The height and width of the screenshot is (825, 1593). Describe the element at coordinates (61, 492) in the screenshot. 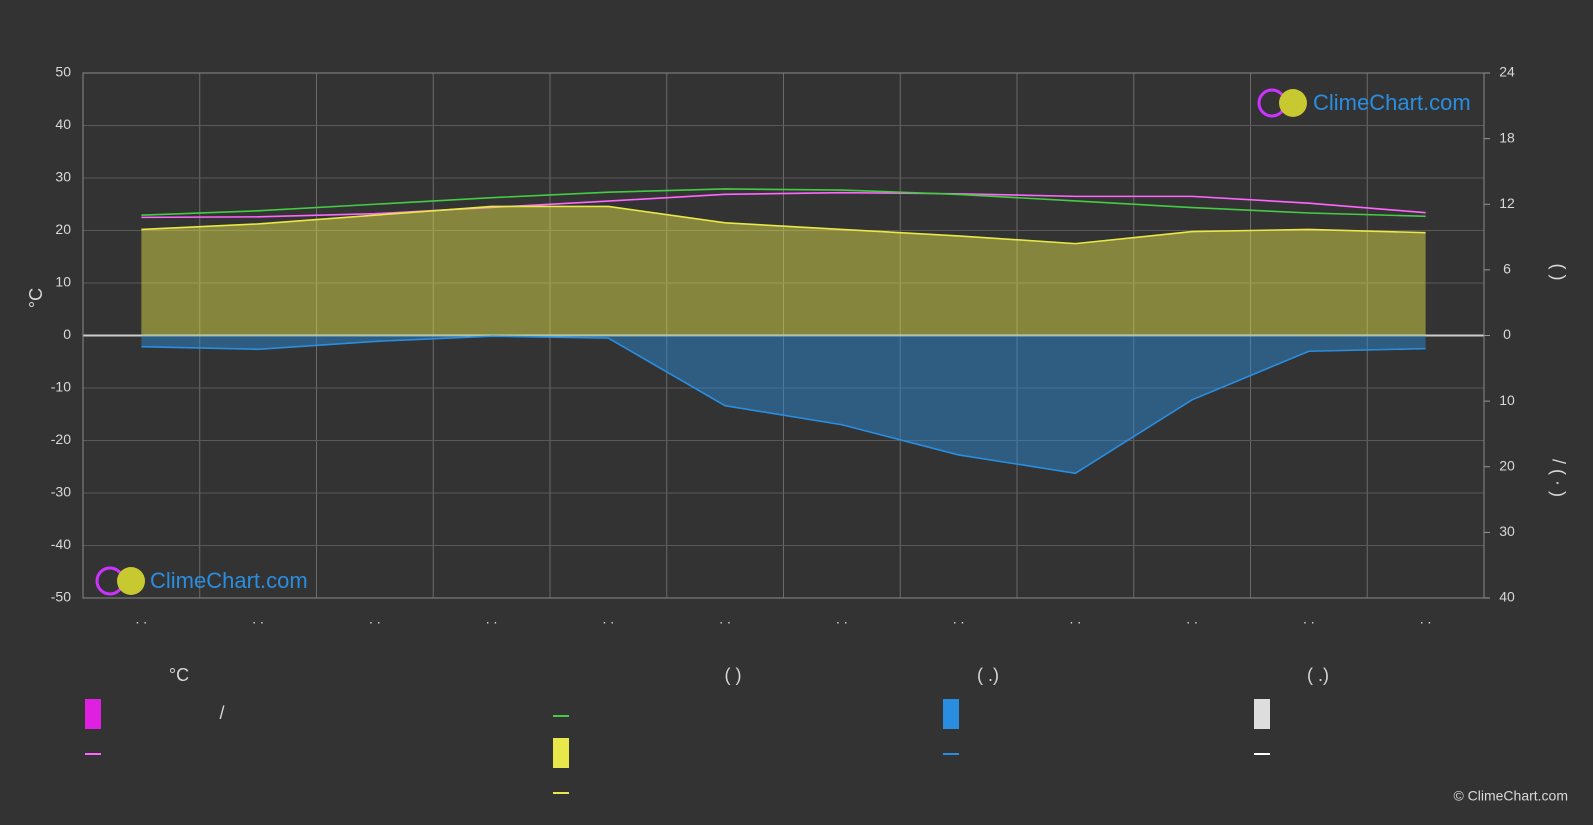

I see `y-tick-label: -30` at that location.